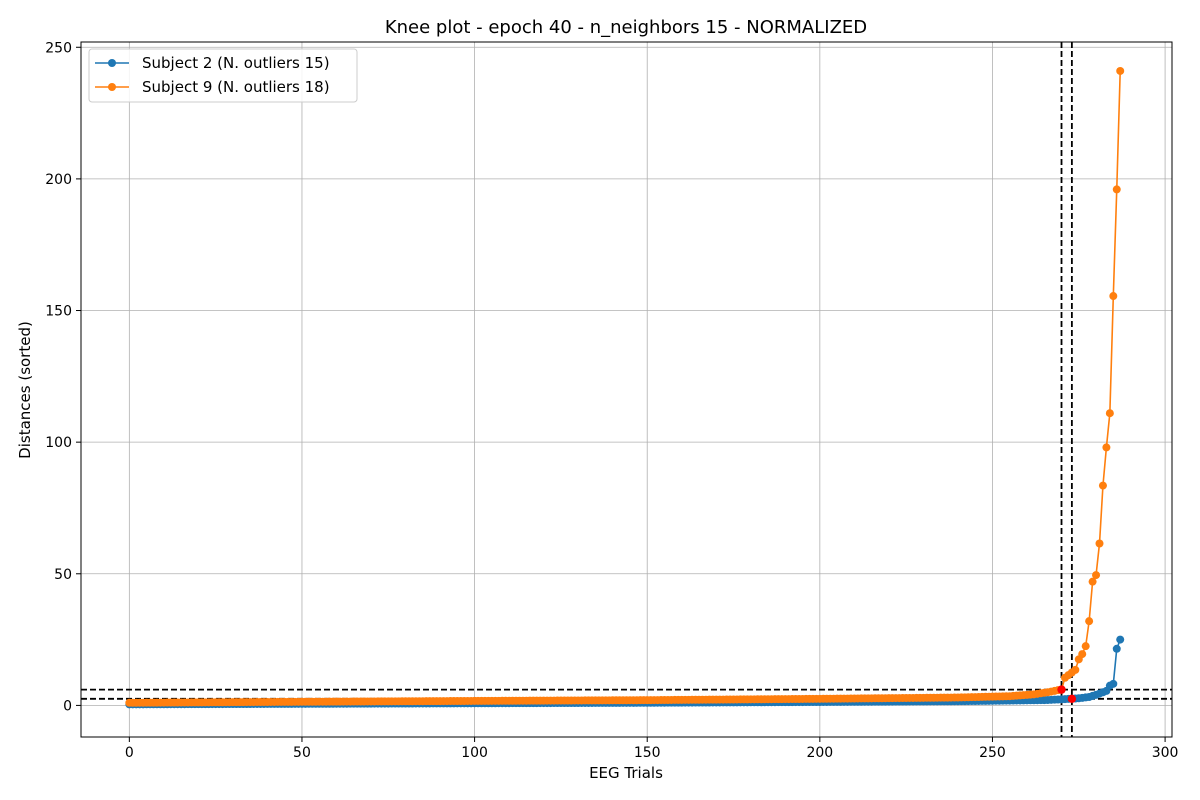 The width and height of the screenshot is (1200, 800). What do you see at coordinates (1165, 753) in the screenshot?
I see `x-tick-label: 300` at bounding box center [1165, 753].